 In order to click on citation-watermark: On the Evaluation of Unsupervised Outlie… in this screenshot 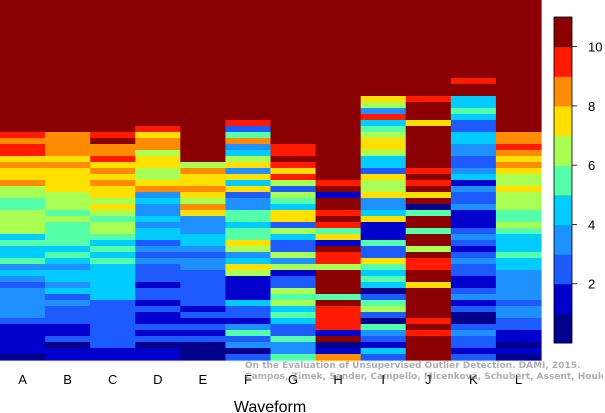, I will do `click(424, 372)`.